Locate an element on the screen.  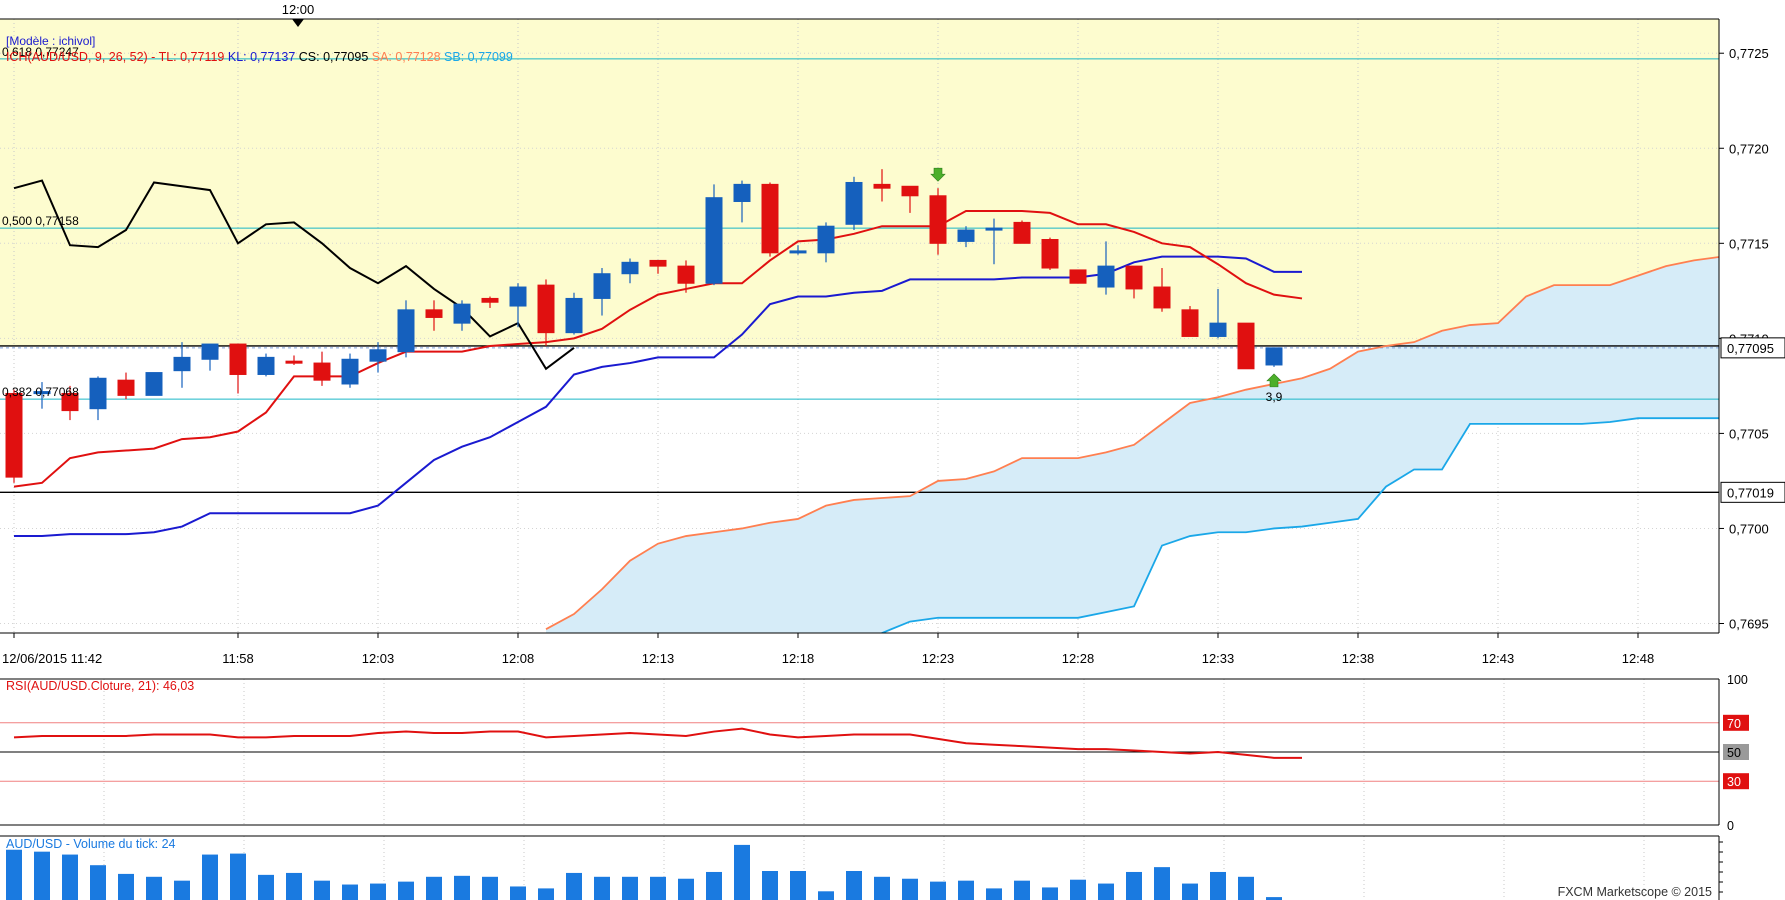
time-marker-arrow-icon is located at coordinates (298, 23).